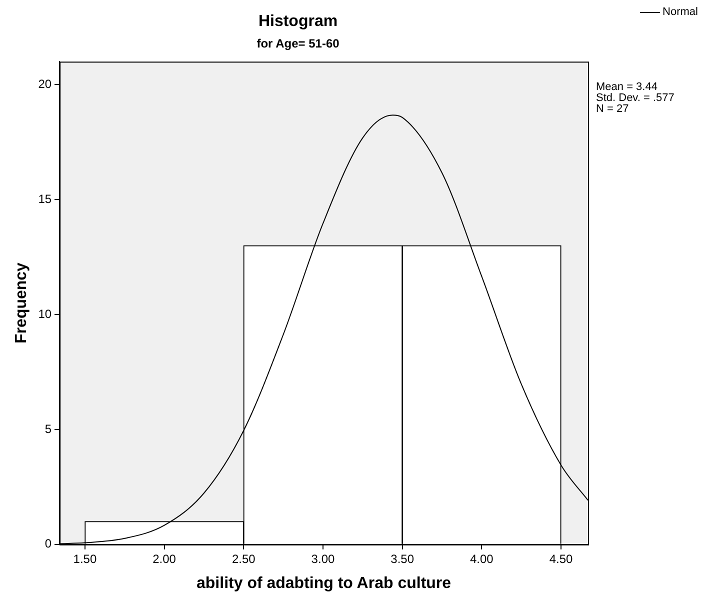 Image resolution: width=706 pixels, height=605 pixels. Describe the element at coordinates (612, 109) in the screenshot. I see `text: N = 27` at that location.